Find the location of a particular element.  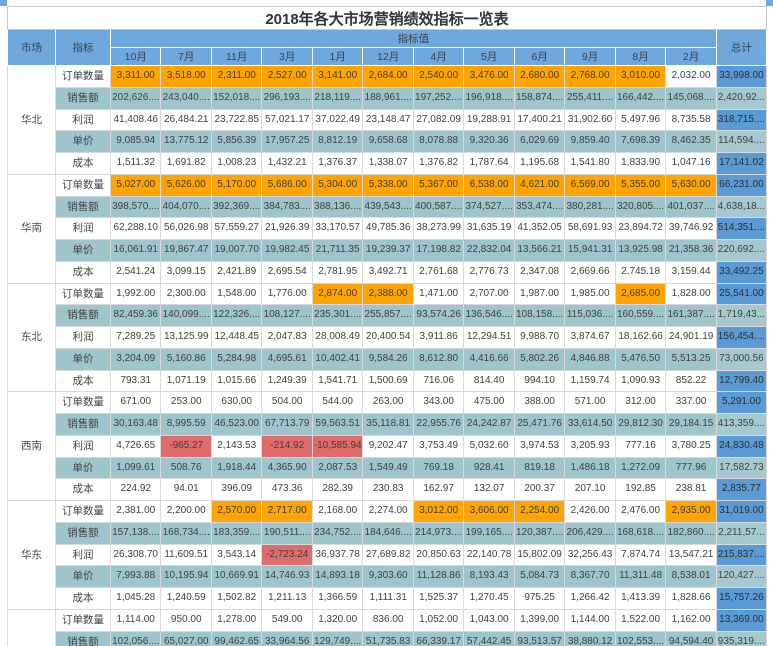

data-cell: 37,022.49 is located at coordinates (337, 120).